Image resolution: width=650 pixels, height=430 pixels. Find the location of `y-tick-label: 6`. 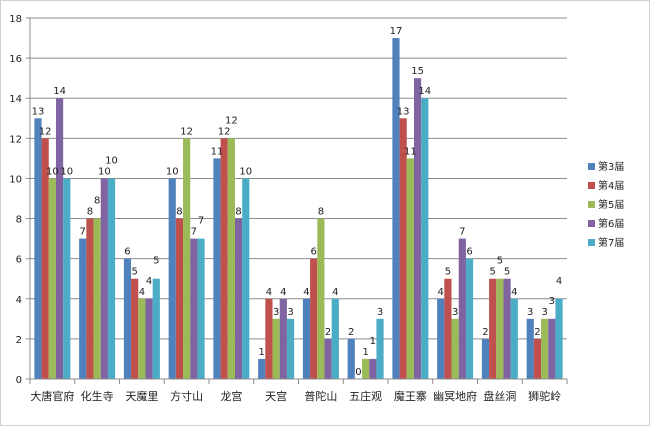

y-tick-label: 6 is located at coordinates (19, 260).